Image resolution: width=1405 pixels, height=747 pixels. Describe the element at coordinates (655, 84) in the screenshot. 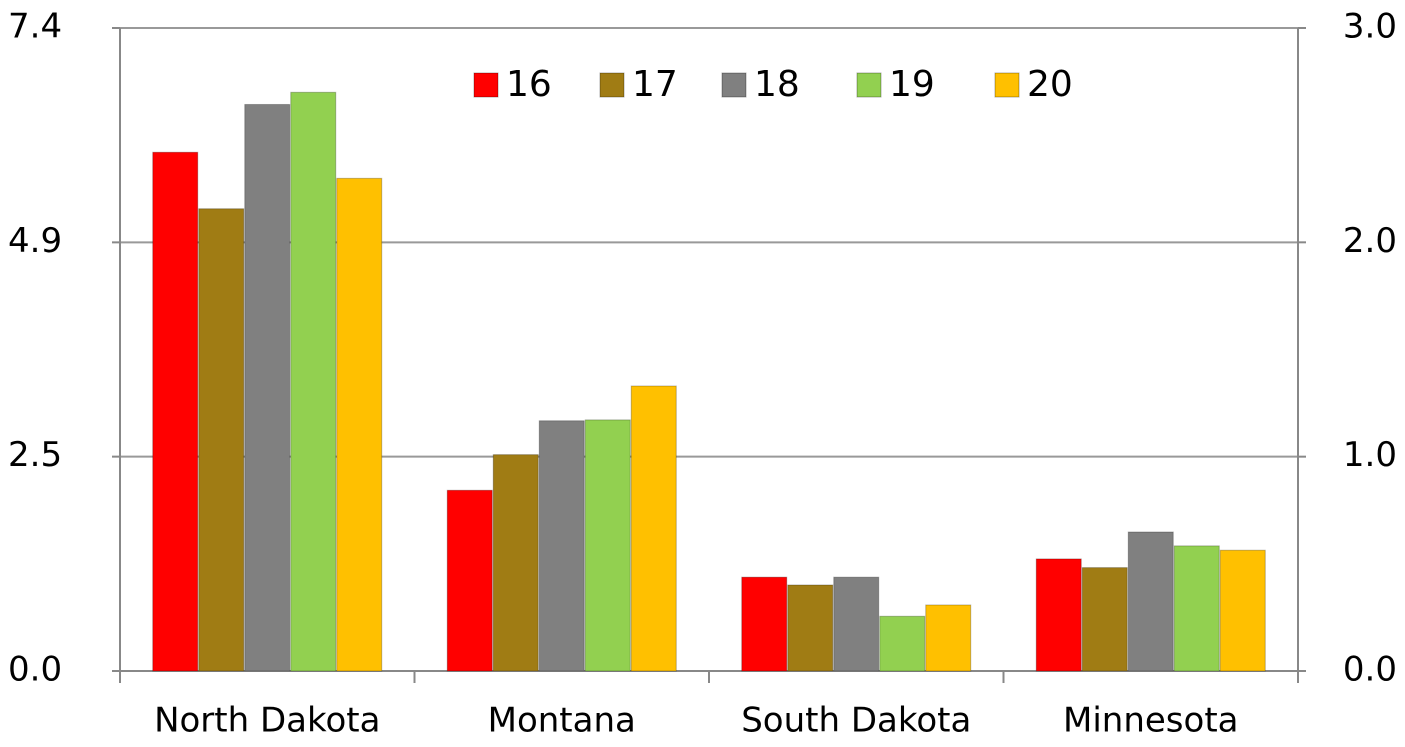

I see `legend-label: 17` at that location.